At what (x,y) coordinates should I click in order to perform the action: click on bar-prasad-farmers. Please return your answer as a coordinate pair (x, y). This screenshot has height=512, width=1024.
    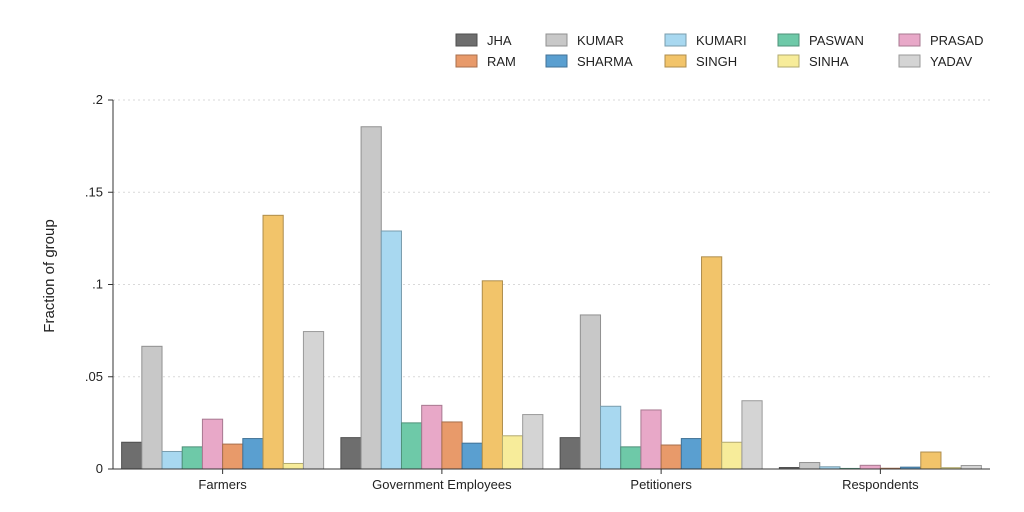
    Looking at the image, I should click on (212, 444).